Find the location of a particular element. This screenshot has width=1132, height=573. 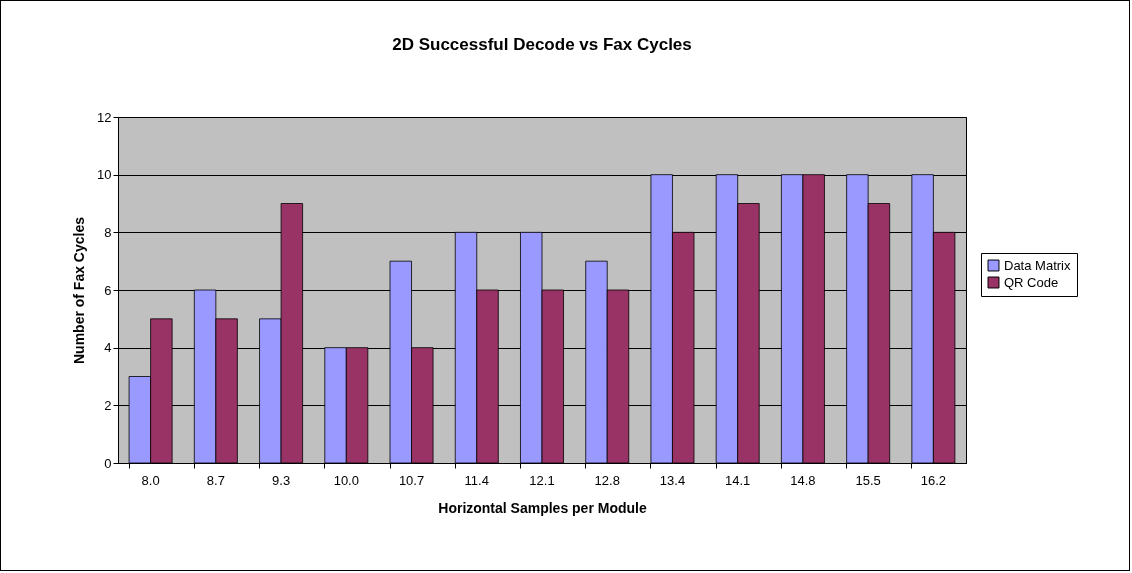

x-tick-label: 14.1 is located at coordinates (738, 480).